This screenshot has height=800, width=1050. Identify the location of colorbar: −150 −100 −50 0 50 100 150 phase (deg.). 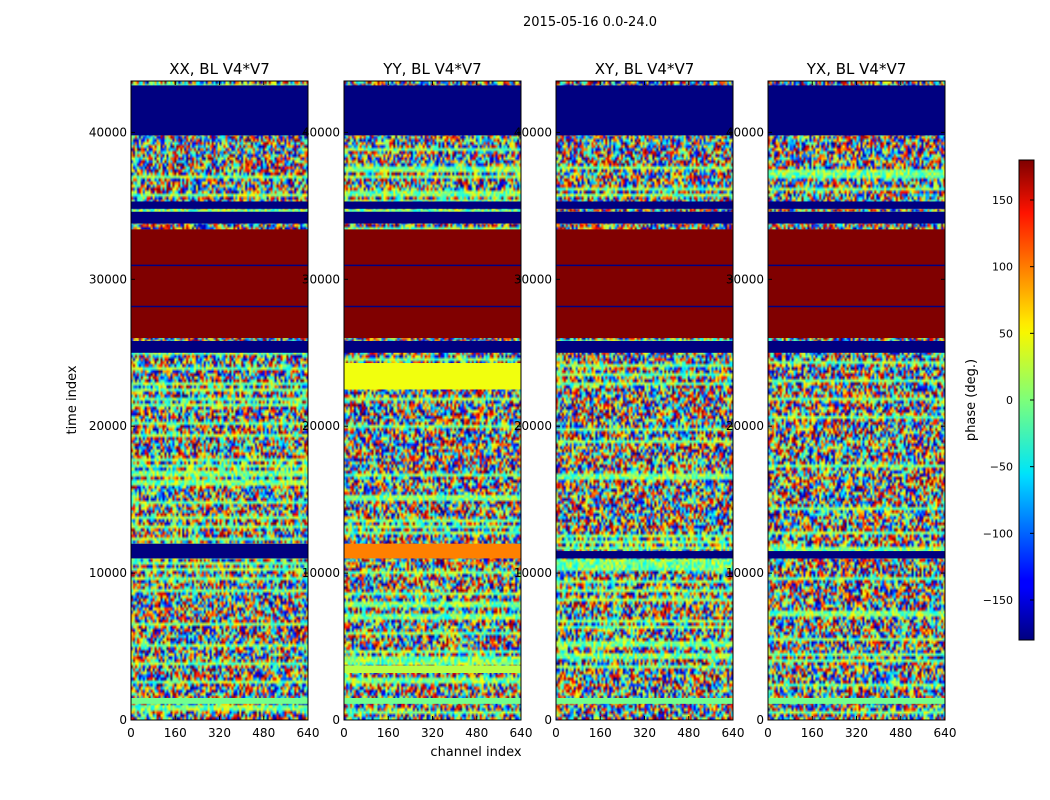
(999, 400).